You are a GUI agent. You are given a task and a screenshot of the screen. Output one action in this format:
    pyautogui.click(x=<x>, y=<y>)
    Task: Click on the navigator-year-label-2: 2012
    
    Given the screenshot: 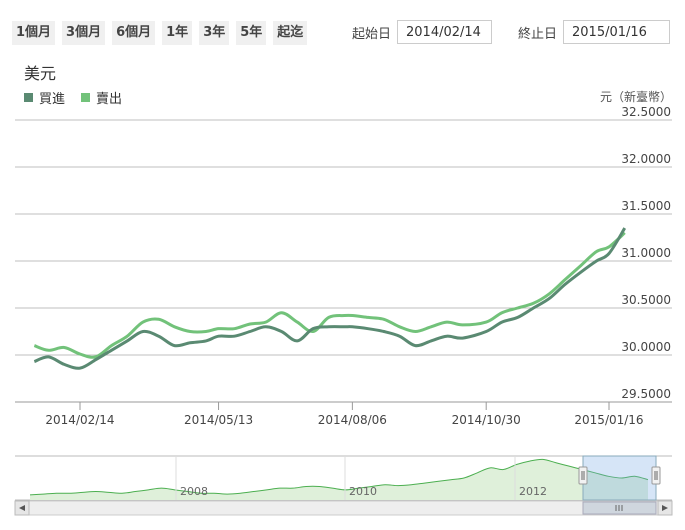 What is the action you would take?
    pyautogui.click(x=533, y=491)
    